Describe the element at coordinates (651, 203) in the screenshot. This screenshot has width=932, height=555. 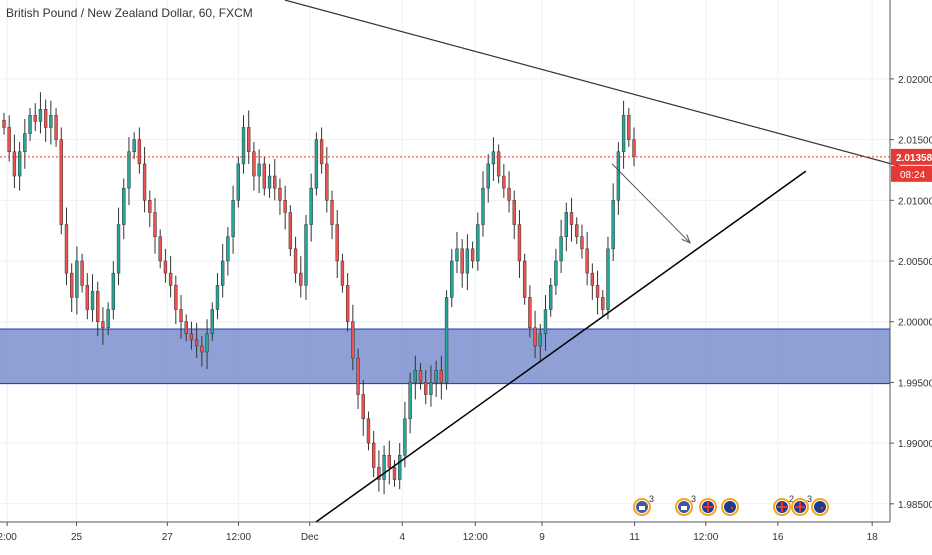
I see `projection-arrow-line` at that location.